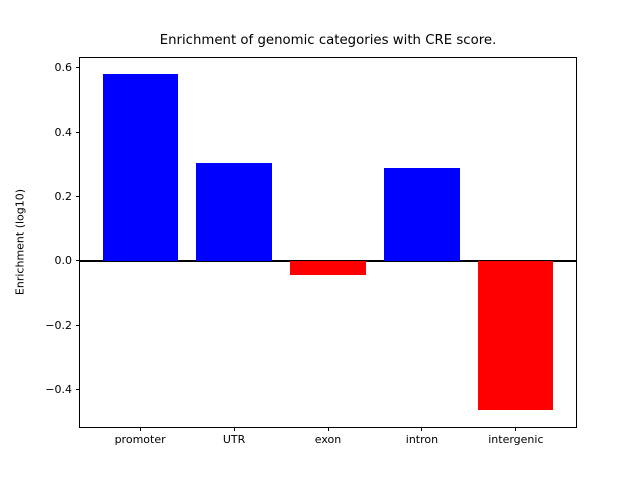  What do you see at coordinates (234, 439) in the screenshot?
I see `x-tick-label-UTR: UTR` at bounding box center [234, 439].